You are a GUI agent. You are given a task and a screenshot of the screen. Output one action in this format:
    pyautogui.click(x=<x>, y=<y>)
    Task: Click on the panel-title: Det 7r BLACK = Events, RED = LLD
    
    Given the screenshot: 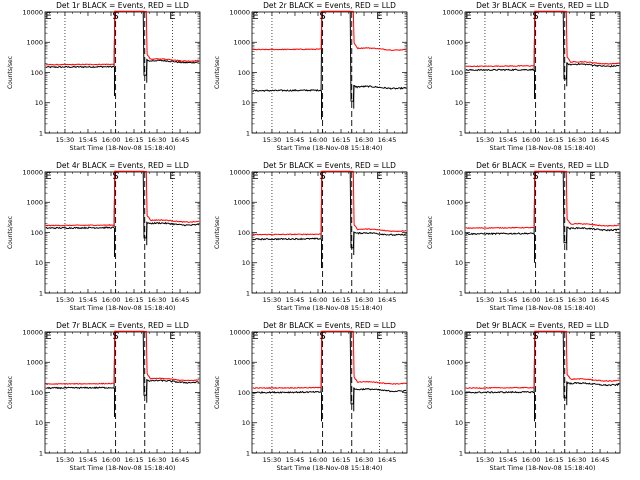 What is the action you would take?
    pyautogui.click(x=122, y=325)
    